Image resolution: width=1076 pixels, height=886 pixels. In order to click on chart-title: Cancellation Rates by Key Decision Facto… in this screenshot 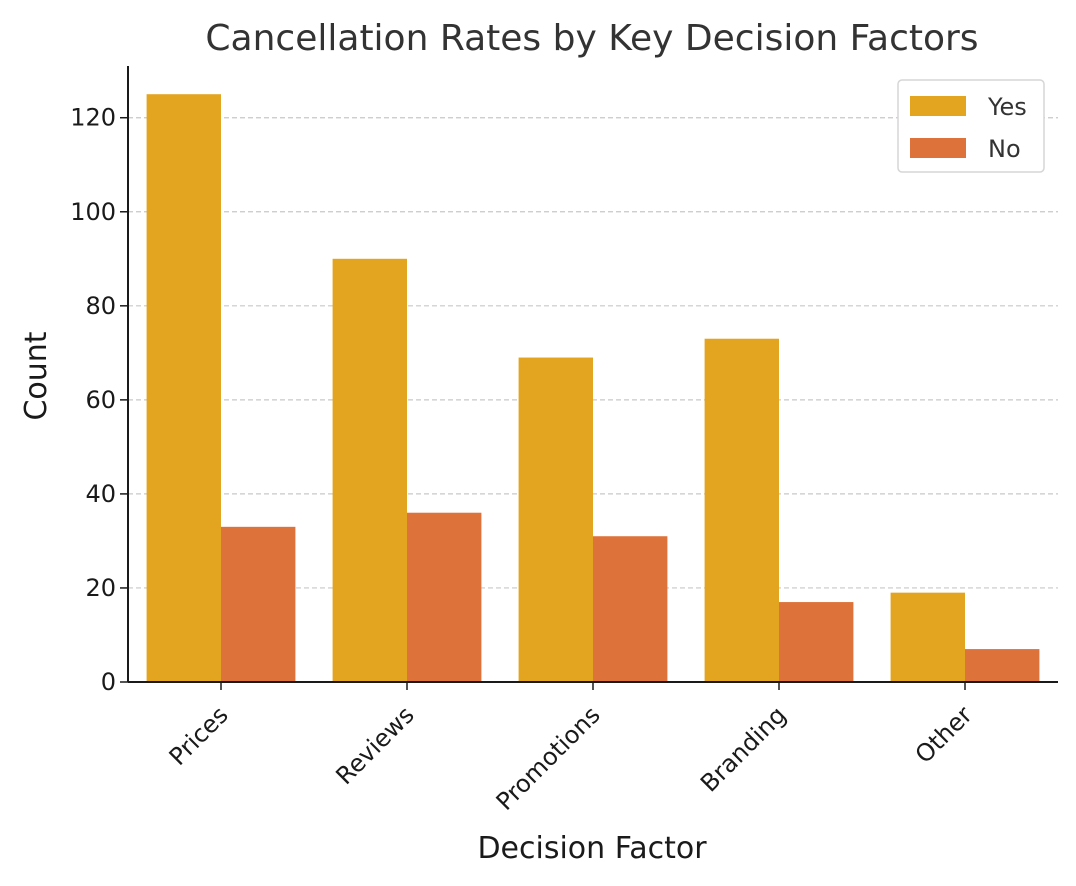, I will do `click(591, 38)`.